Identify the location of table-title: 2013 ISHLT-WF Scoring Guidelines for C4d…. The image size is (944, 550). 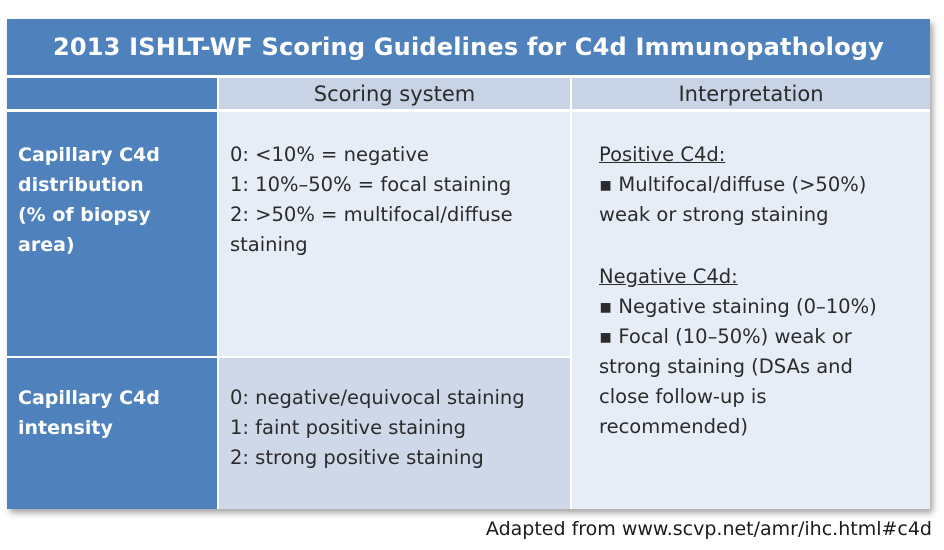
(468, 47).